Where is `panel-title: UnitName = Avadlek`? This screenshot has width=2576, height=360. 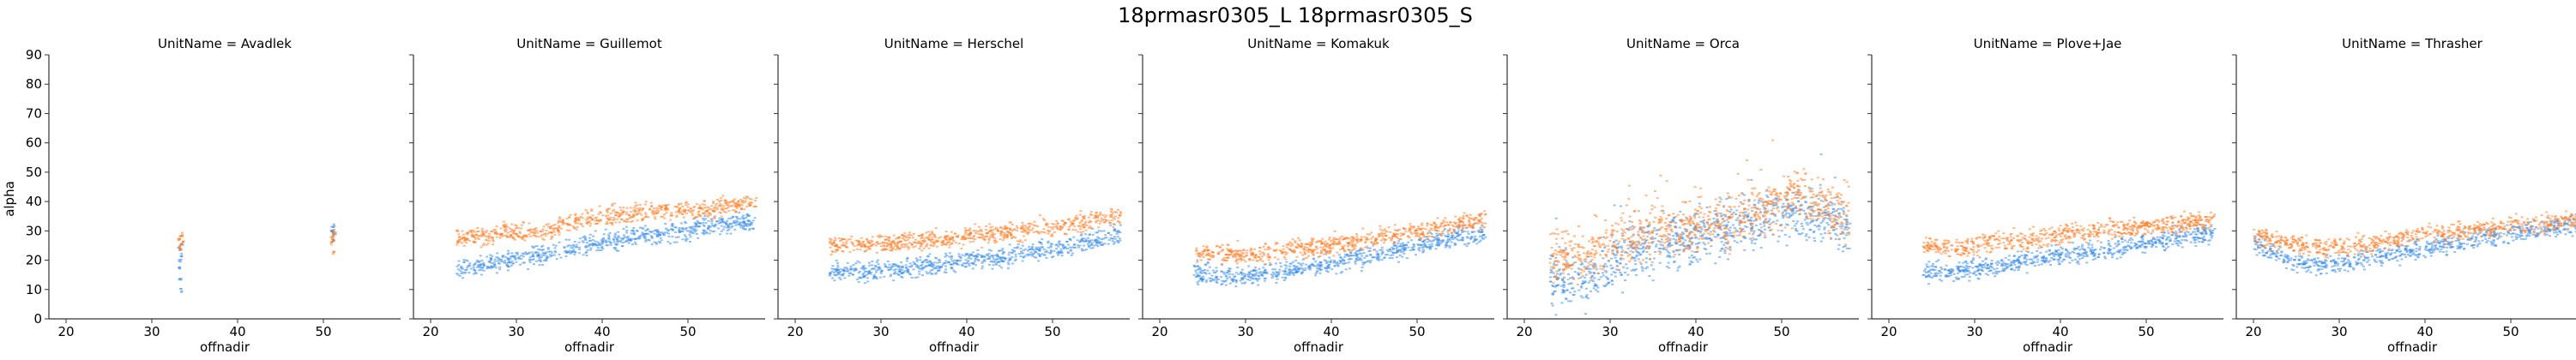 panel-title: UnitName = Avadlek is located at coordinates (225, 43).